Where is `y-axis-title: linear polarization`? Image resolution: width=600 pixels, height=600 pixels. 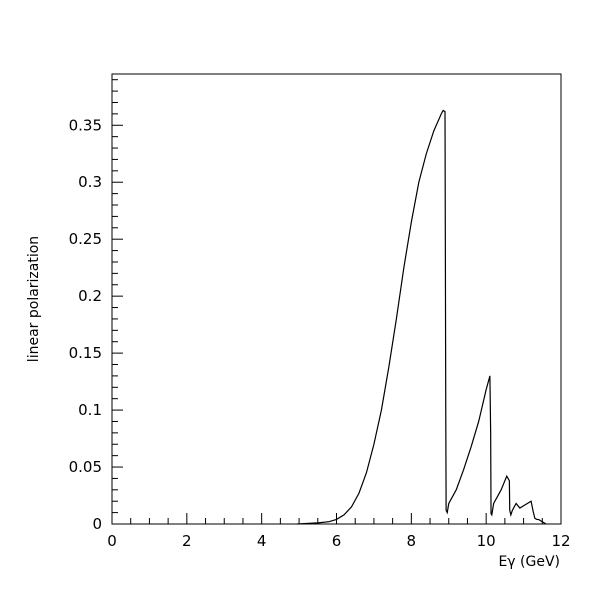 y-axis-title: linear polarization is located at coordinates (34, 299).